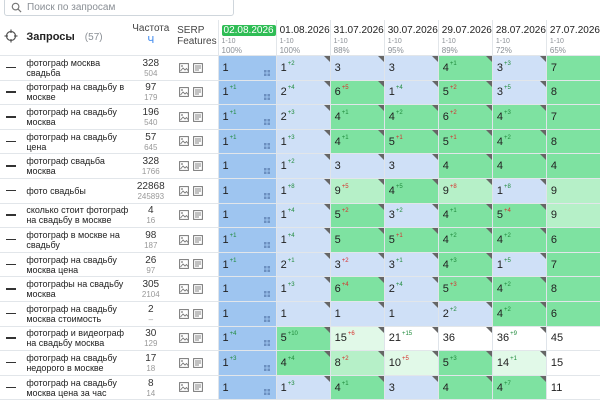 This screenshot has width=600, height=400. What do you see at coordinates (151, 40) in the screenshot?
I see `frequency-type-link: Ч` at bounding box center [151, 40].